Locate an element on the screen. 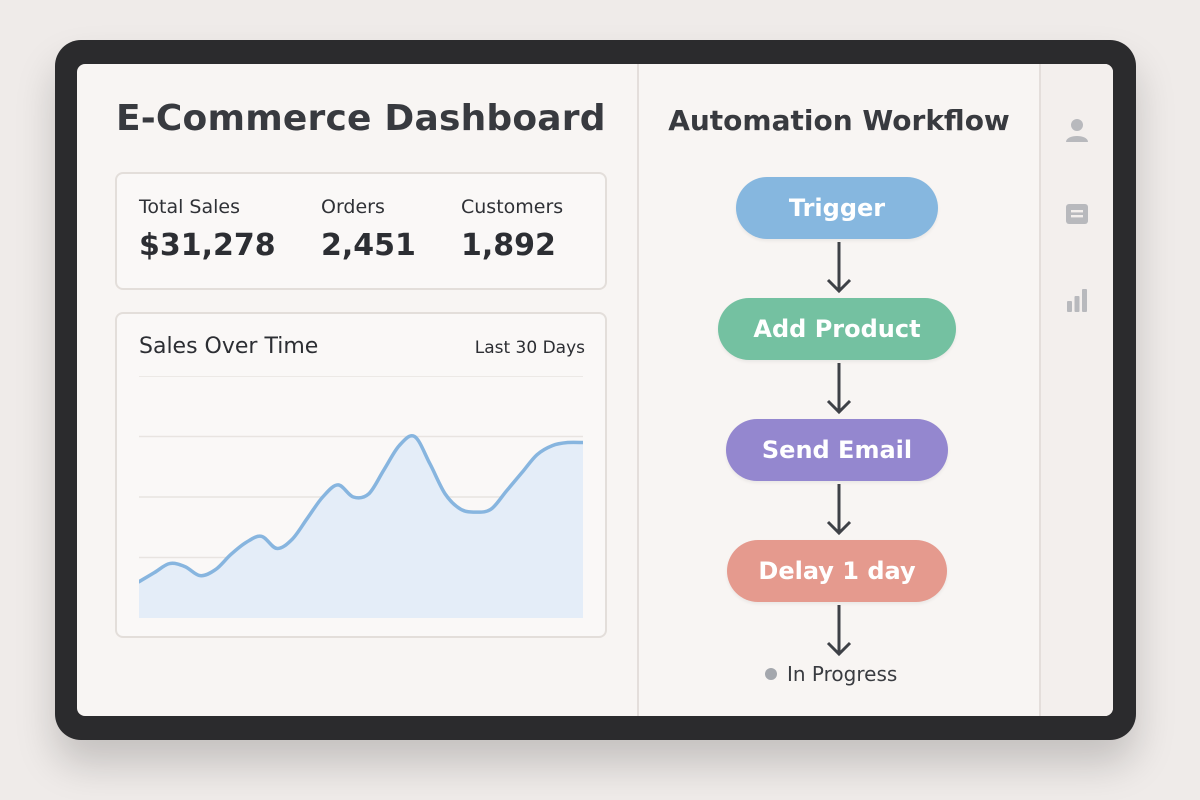 This screenshot has width=1200, height=800. date-range-selector: Last 30 Days is located at coordinates (529, 348).